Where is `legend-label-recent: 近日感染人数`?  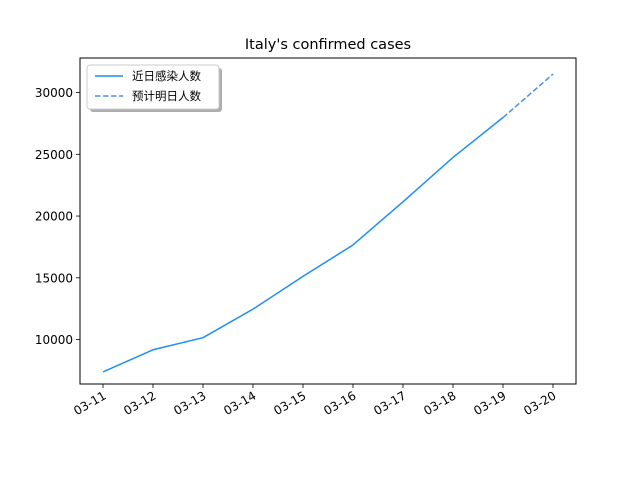 legend-label-recent: 近日感染人数 is located at coordinates (166, 76).